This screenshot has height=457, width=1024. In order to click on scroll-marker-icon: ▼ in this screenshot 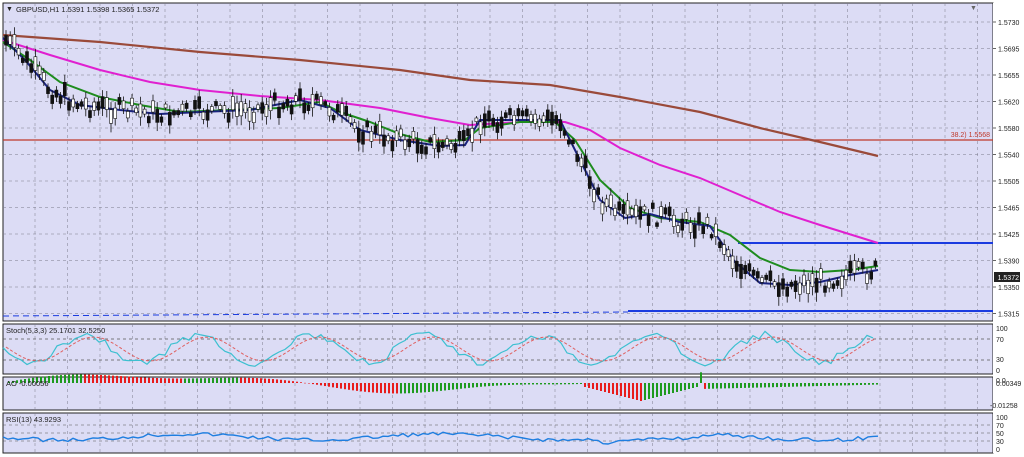, I will do `click(973, 8)`.